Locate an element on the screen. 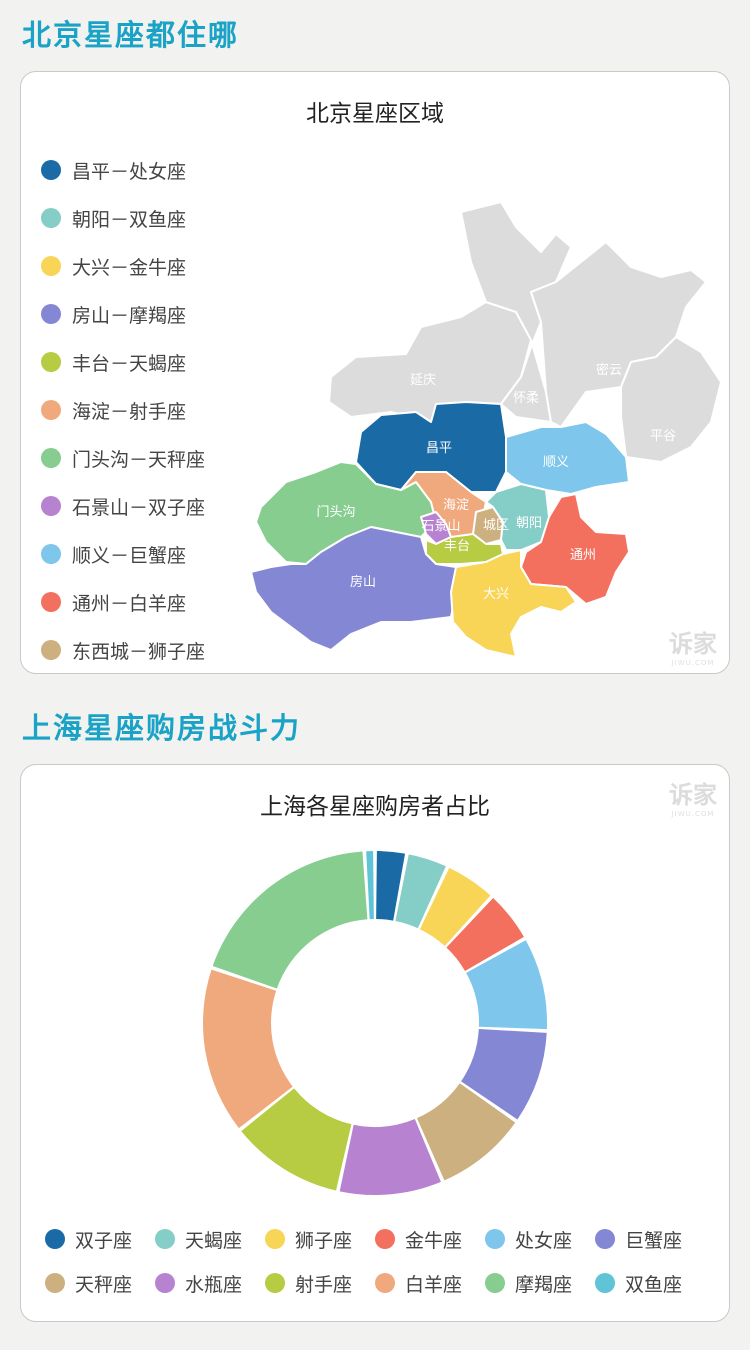 The image size is (750, 1350). donut-legend-item: 双子座 is located at coordinates (100, 1239).